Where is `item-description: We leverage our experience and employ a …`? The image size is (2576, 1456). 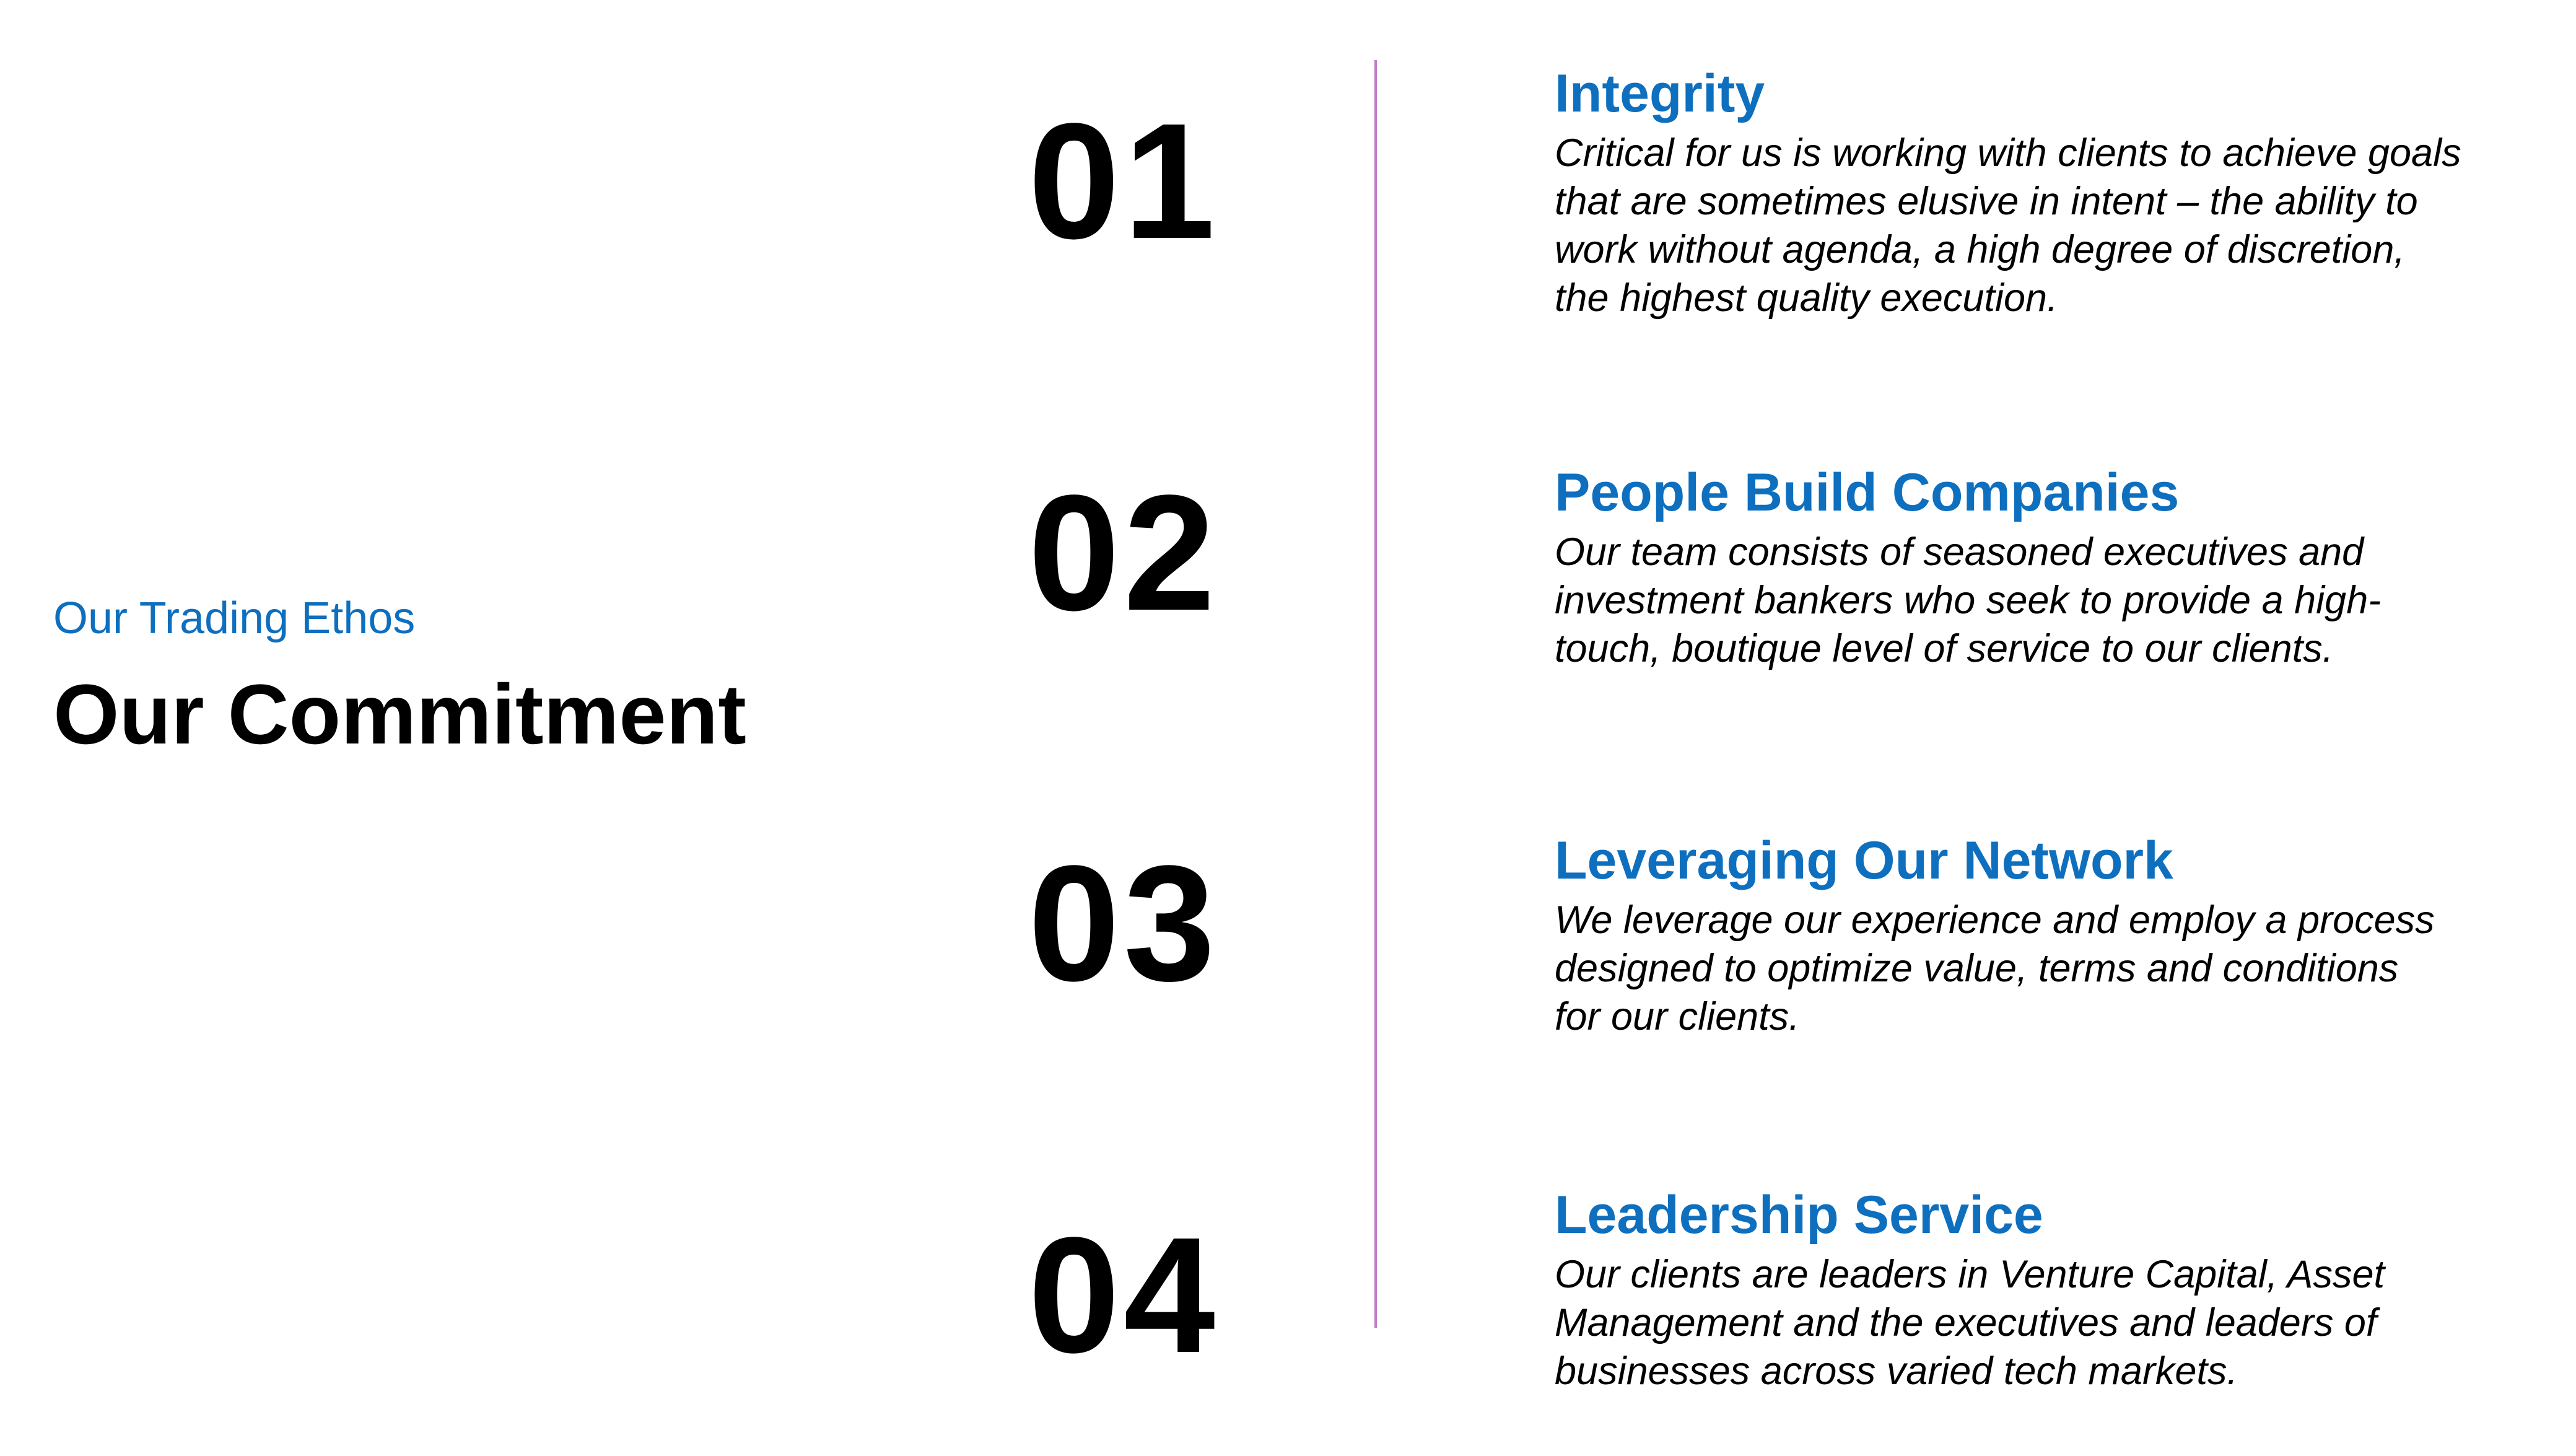 item-description: We leverage our experience and employ a … is located at coordinates (2038, 969).